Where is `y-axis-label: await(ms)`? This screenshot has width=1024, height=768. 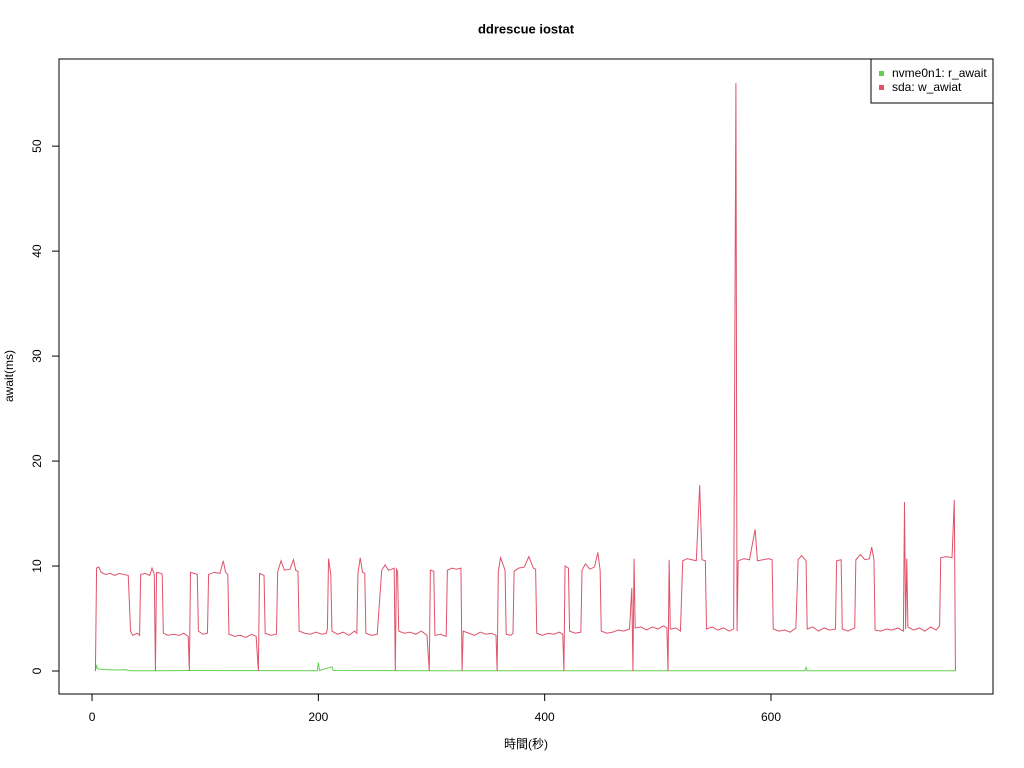 y-axis-label: await(ms) is located at coordinates (9, 376).